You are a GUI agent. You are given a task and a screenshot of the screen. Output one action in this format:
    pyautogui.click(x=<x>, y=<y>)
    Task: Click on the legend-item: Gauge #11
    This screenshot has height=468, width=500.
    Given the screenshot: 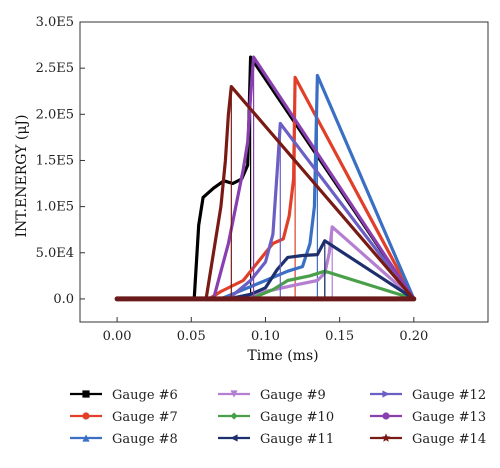 What is the action you would take?
    pyautogui.click(x=276, y=439)
    